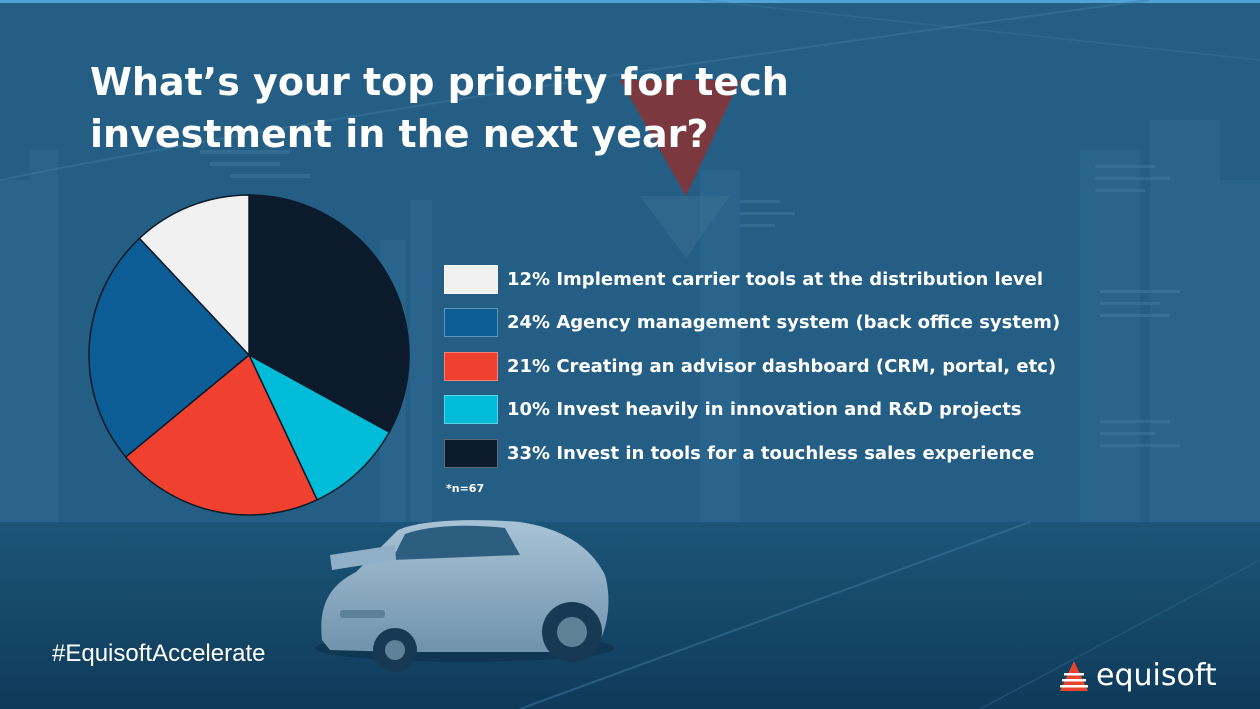 This screenshot has height=709, width=1260. What do you see at coordinates (465, 596) in the screenshot?
I see `car-illustration` at bounding box center [465, 596].